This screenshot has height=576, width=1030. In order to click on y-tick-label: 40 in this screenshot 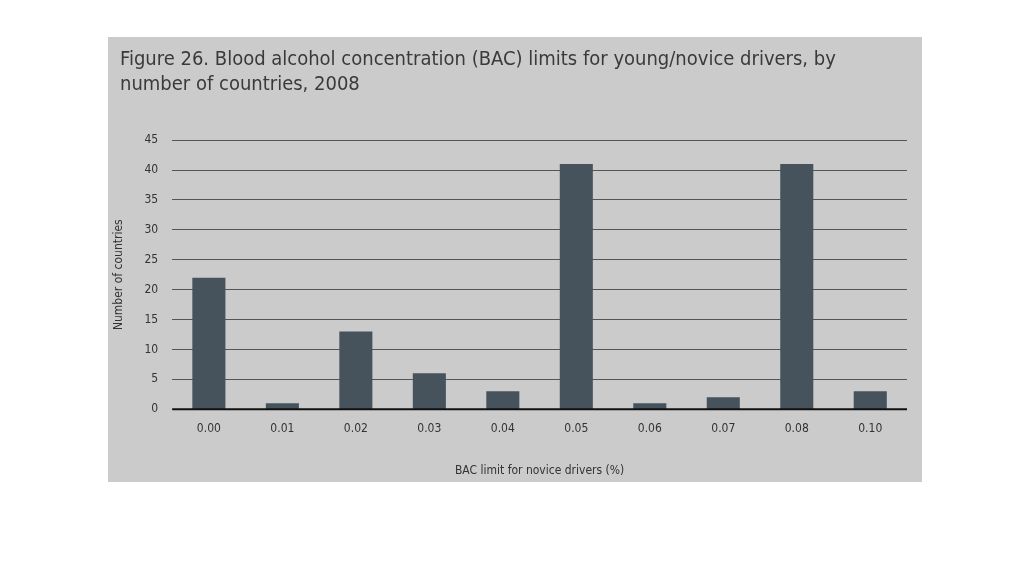, I will do `click(151, 169)`.